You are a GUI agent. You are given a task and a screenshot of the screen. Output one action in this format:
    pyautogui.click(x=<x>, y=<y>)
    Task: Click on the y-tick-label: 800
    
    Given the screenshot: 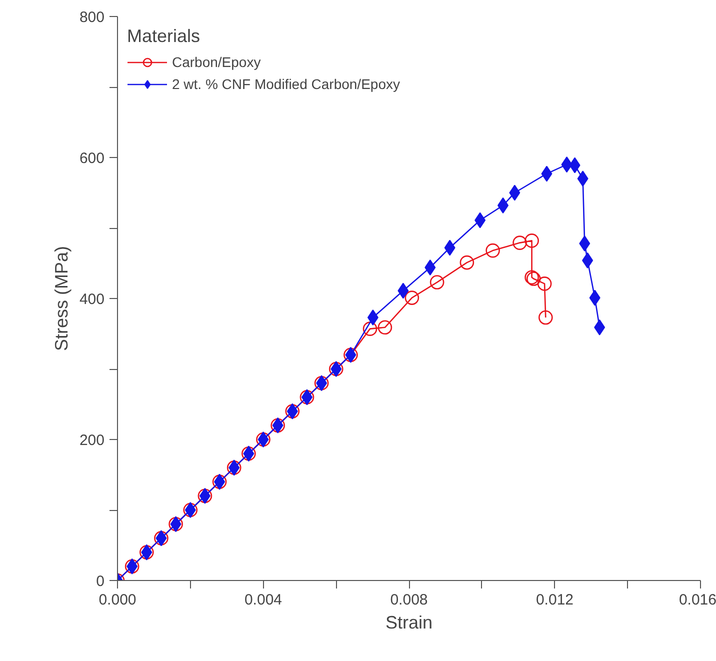 What is the action you would take?
    pyautogui.click(x=92, y=17)
    